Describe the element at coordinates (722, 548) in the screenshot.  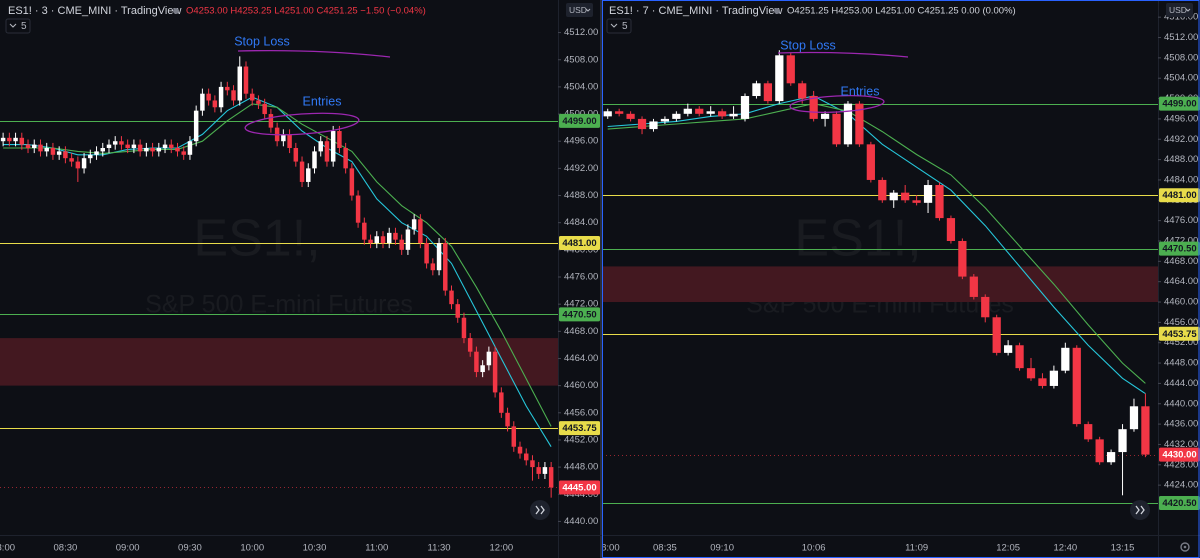
I see `x-tick-label: 09:10` at that location.